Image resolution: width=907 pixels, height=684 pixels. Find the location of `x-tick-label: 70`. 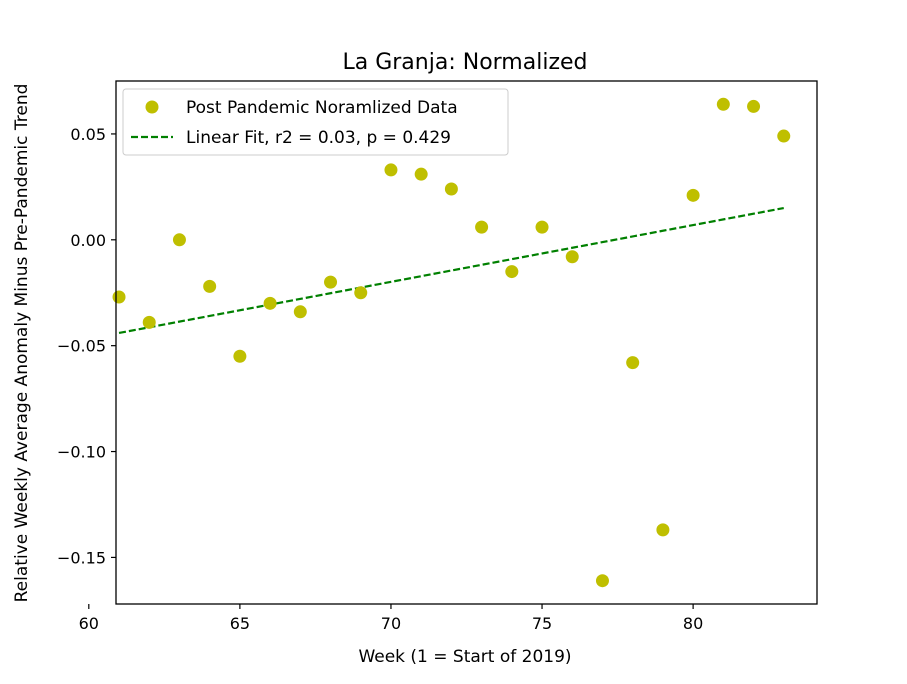

x-tick-label: 70 is located at coordinates (391, 623).